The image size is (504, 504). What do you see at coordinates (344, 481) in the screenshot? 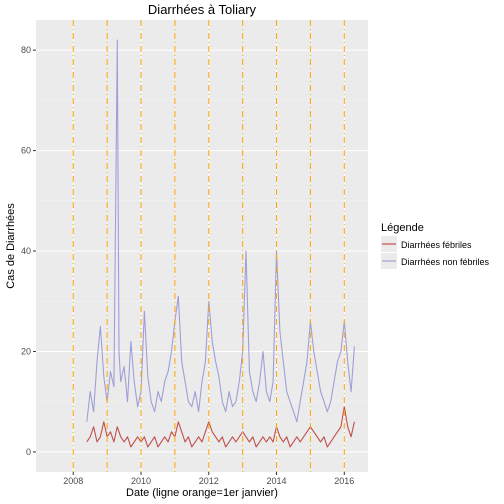
I see `x-tick-label: 2016` at bounding box center [344, 481].